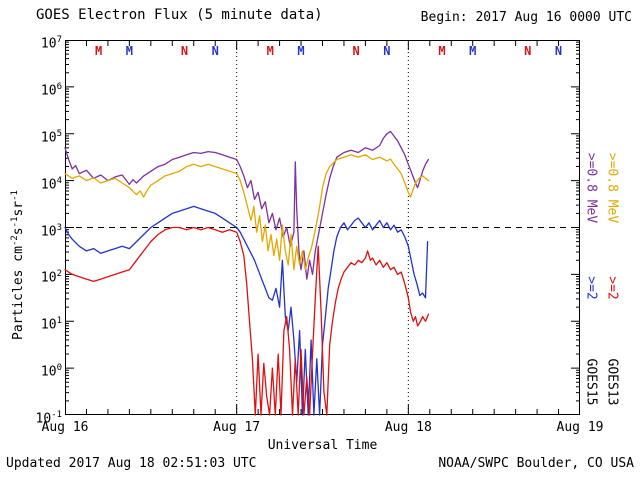 This screenshot has height=480, width=640. Describe the element at coordinates (51, 371) in the screenshot. I see `y-tick-label: 10⁰` at that location.